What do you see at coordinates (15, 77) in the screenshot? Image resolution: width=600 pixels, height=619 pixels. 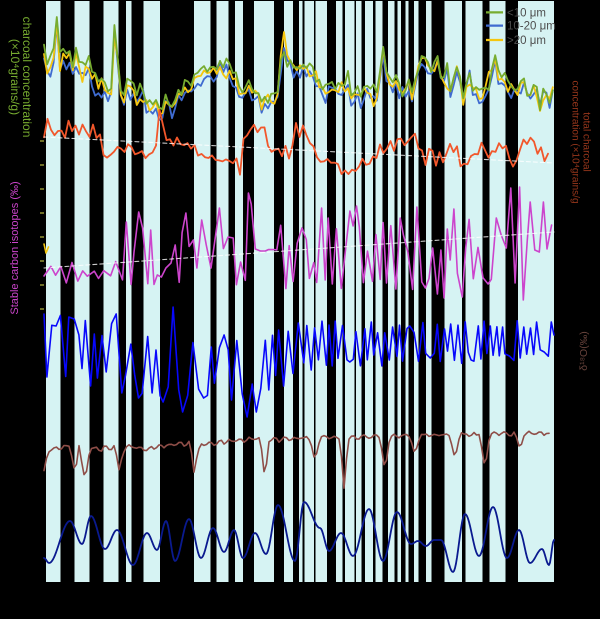 I see `svg-text: (×10⁴grains/g)` at bounding box center [15, 77].